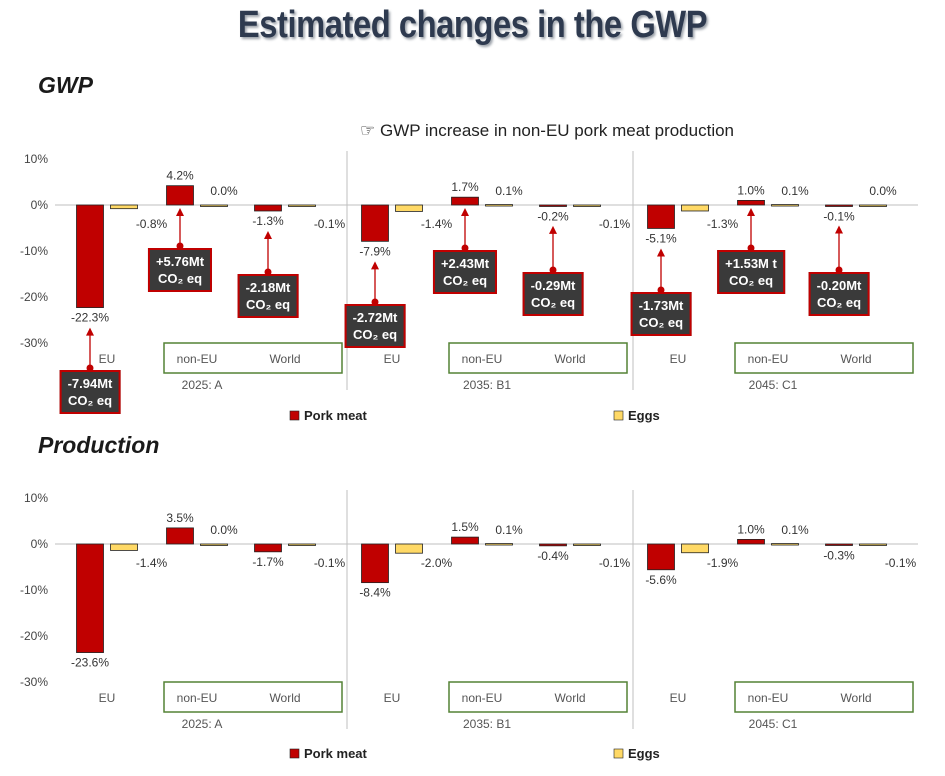 The height and width of the screenshot is (776, 945). I want to click on gwp-callout: -0.20Mt CO₂ eq, so click(839, 294).